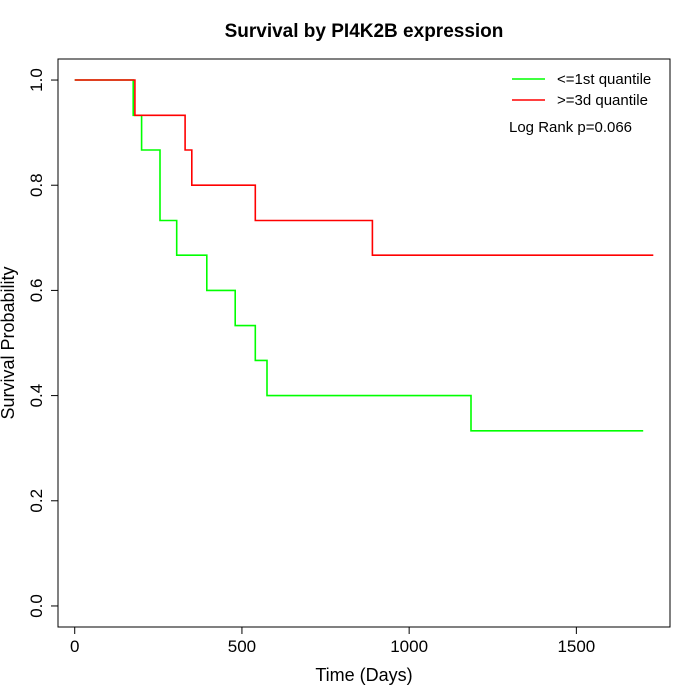  Describe the element at coordinates (604, 79) in the screenshot. I see `legend-label-low: <=1st quantile` at that location.